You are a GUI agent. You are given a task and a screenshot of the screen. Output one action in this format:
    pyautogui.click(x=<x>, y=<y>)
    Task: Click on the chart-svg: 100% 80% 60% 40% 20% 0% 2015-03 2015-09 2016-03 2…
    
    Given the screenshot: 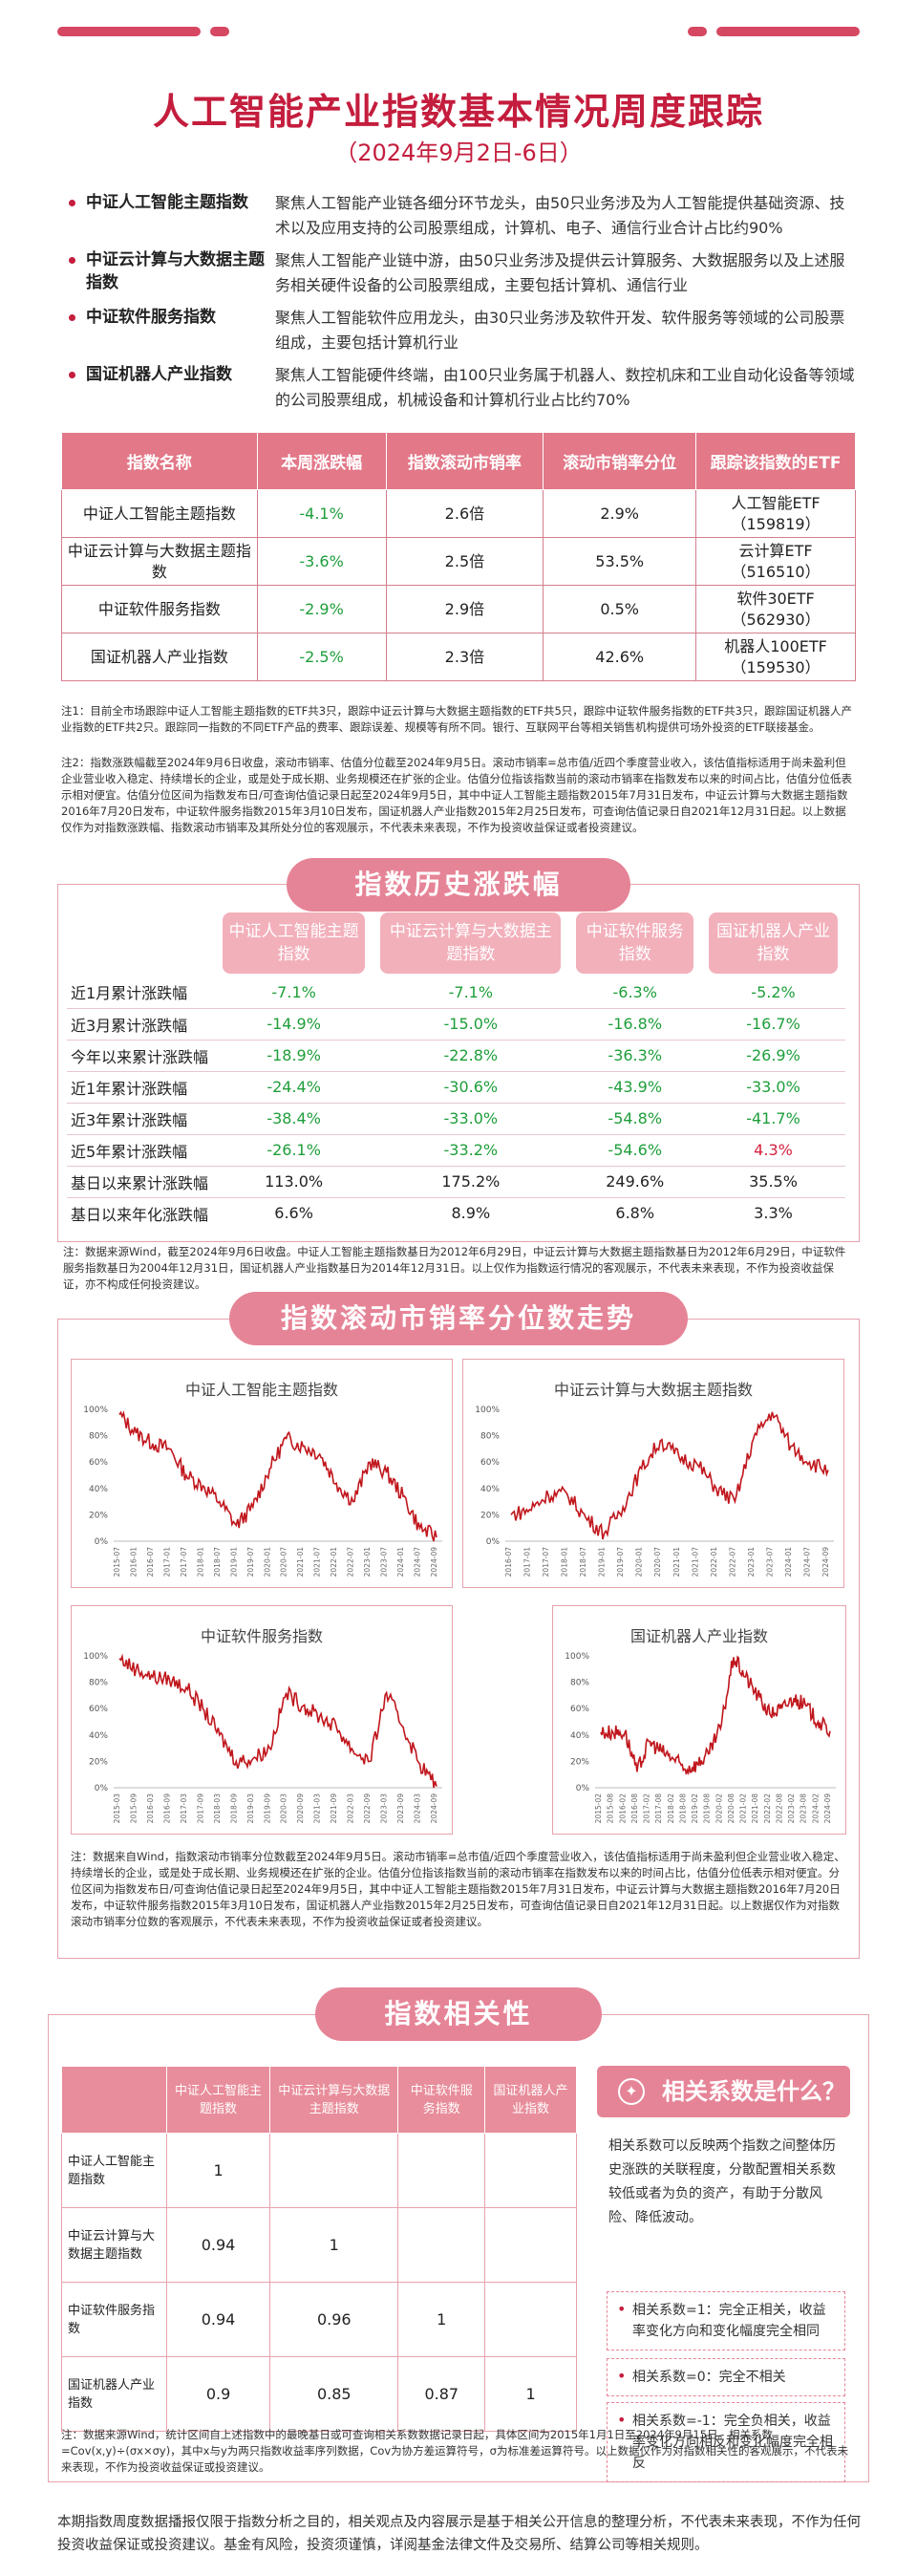 What is the action you would take?
    pyautogui.click(x=262, y=1738)
    